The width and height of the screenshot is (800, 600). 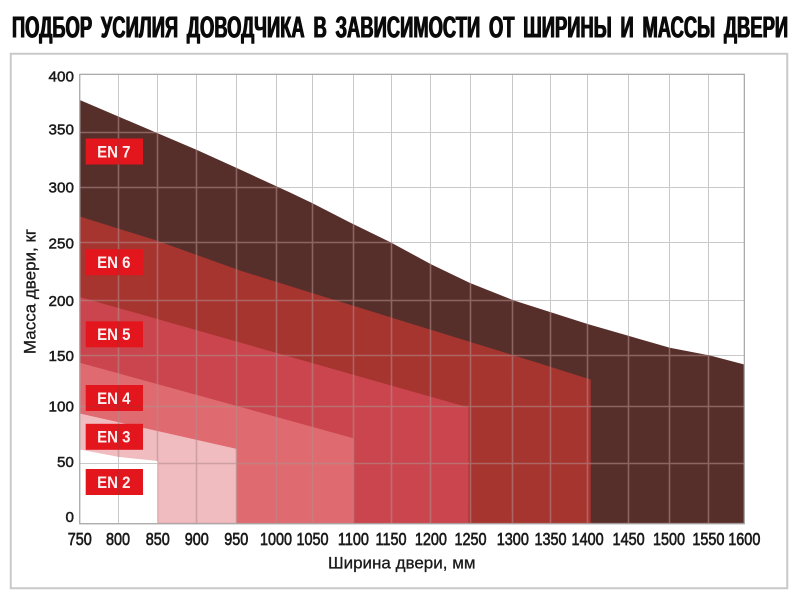 I want to click on svg-text: EN 3, so click(x=114, y=438).